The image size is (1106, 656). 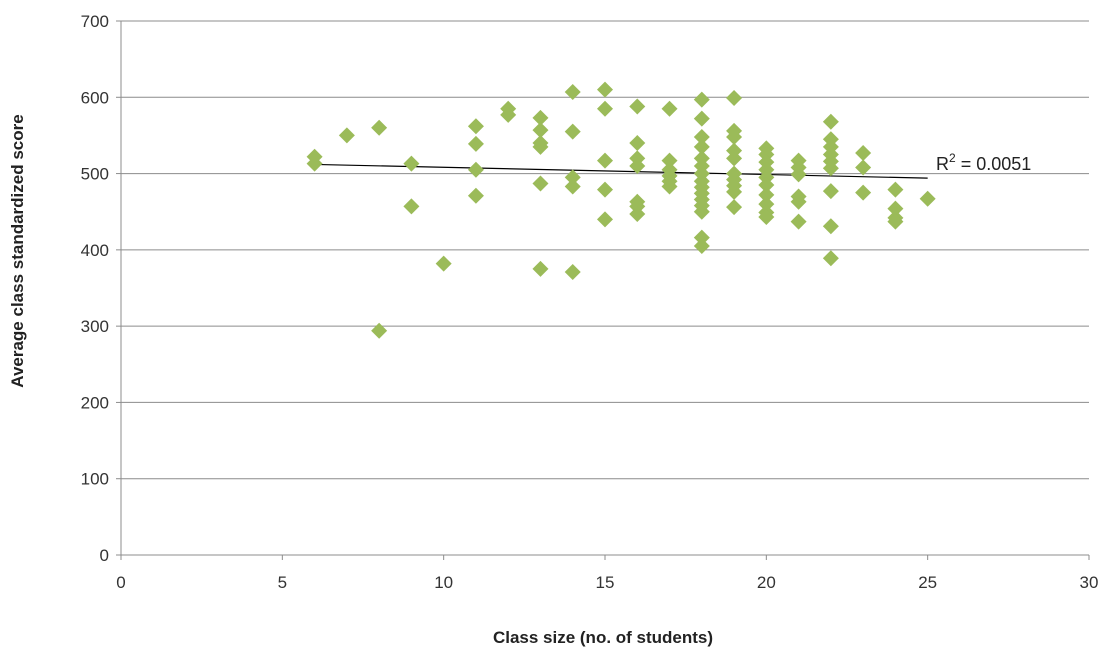 I want to click on y-tick-labels: 0 100 200 300 400 500 600 700, so click(x=101, y=288).